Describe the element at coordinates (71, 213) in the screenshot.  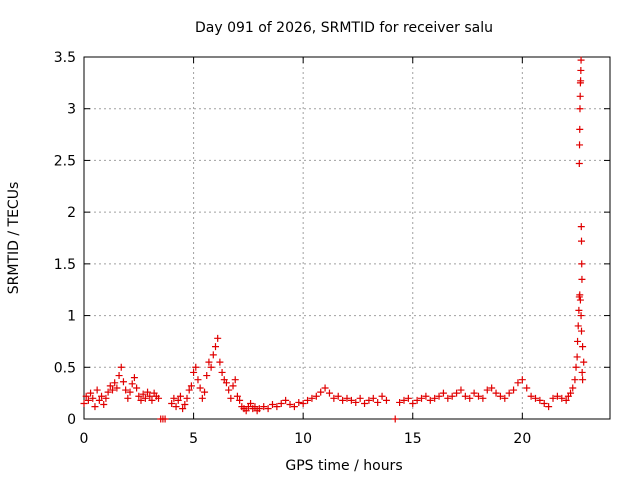
I see `y-tick-label: 2` at that location.